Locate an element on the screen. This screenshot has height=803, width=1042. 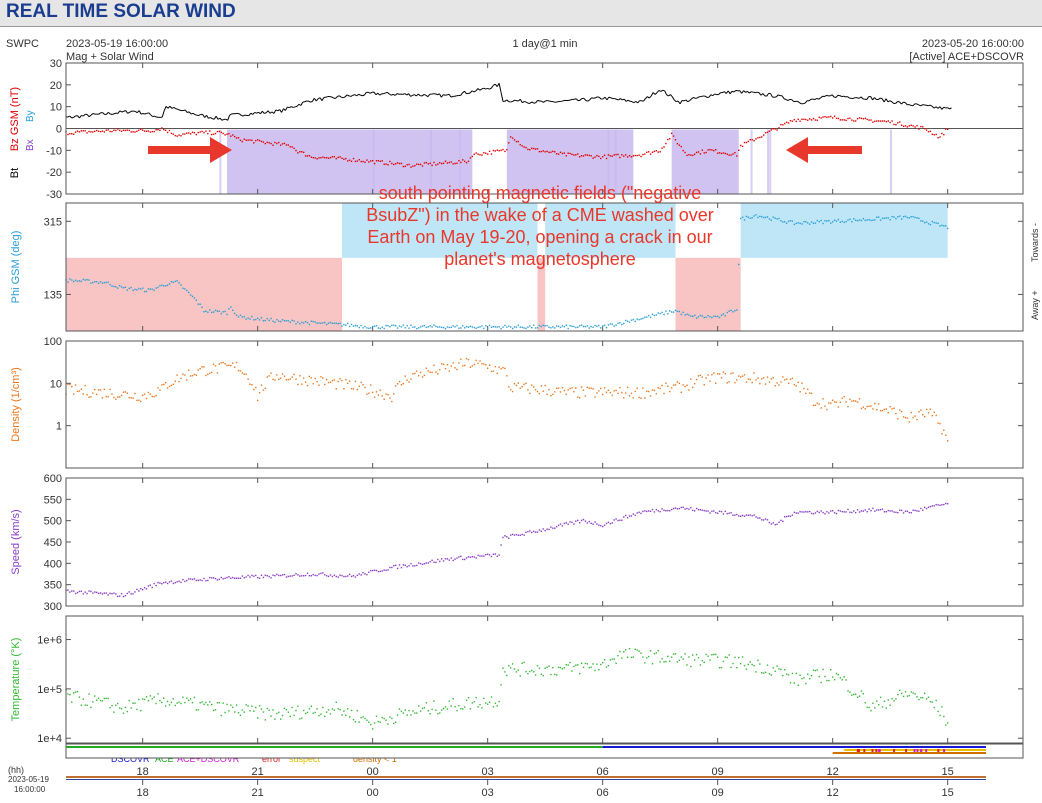
y-tick-label: 315 is located at coordinates (53, 222).